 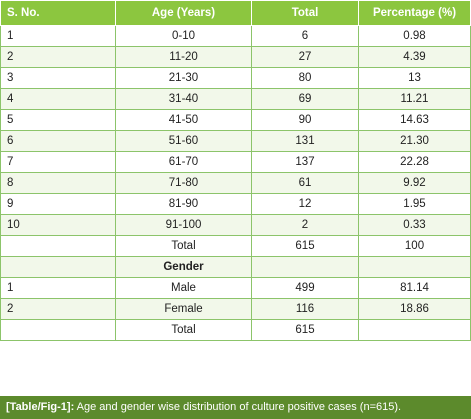 I want to click on cell-total: 116, so click(x=305, y=309).